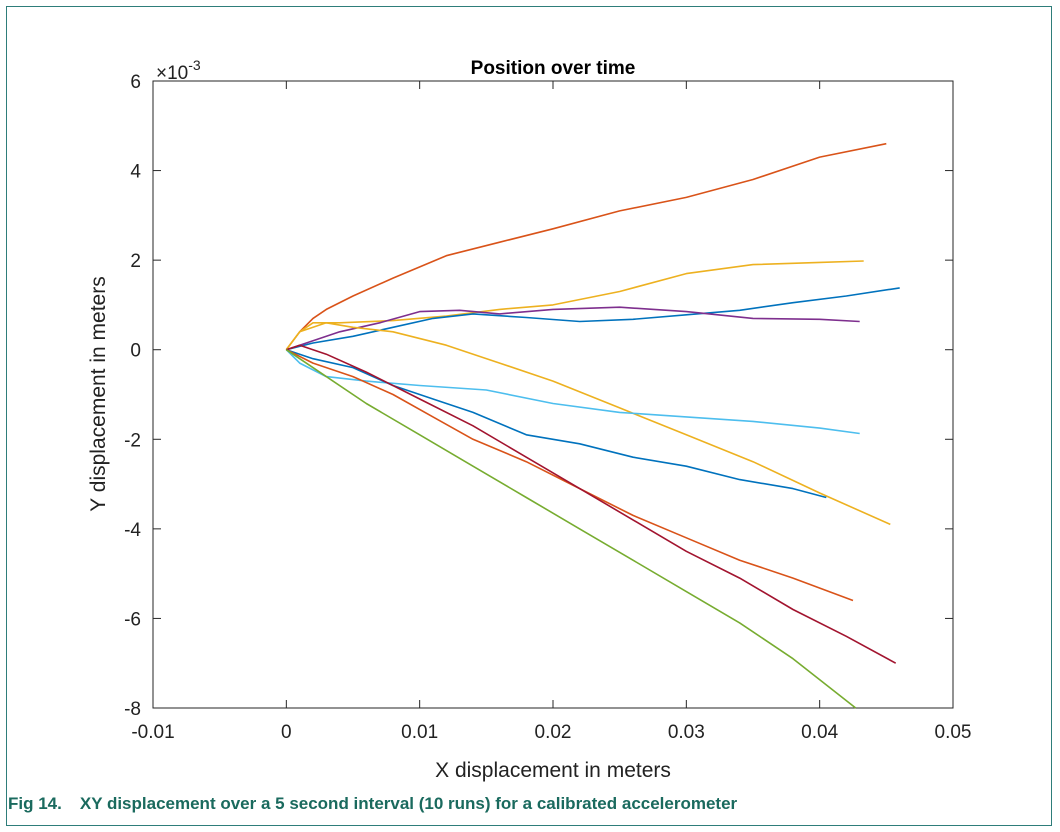  Describe the element at coordinates (35, 803) in the screenshot. I see `caption-number: Fig 14.` at that location.